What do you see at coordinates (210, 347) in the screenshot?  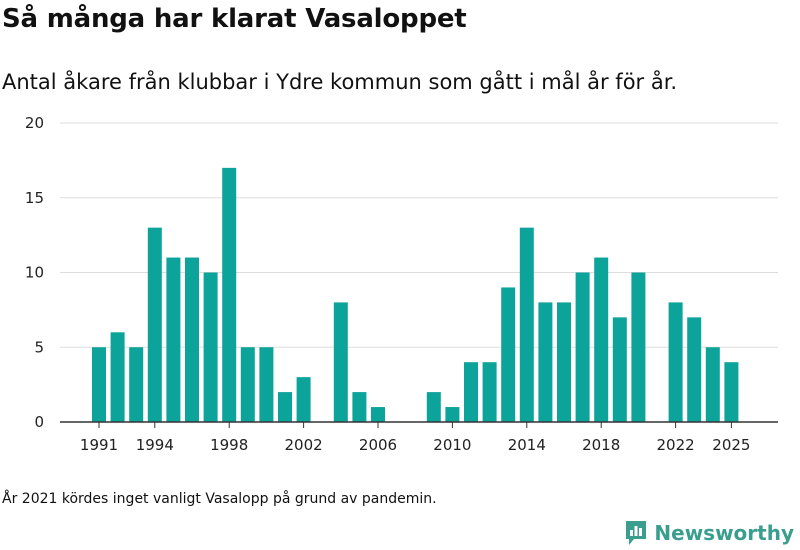 I see `bar-1997` at bounding box center [210, 347].